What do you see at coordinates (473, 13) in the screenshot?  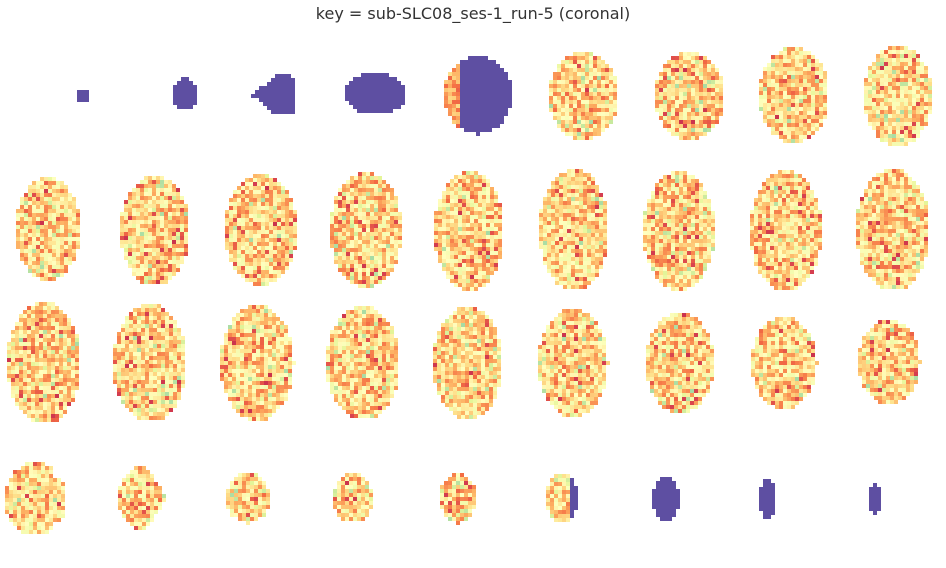 I see `page-title: key = sub-SLC08_ses-1_run-5 (coronal)` at bounding box center [473, 13].